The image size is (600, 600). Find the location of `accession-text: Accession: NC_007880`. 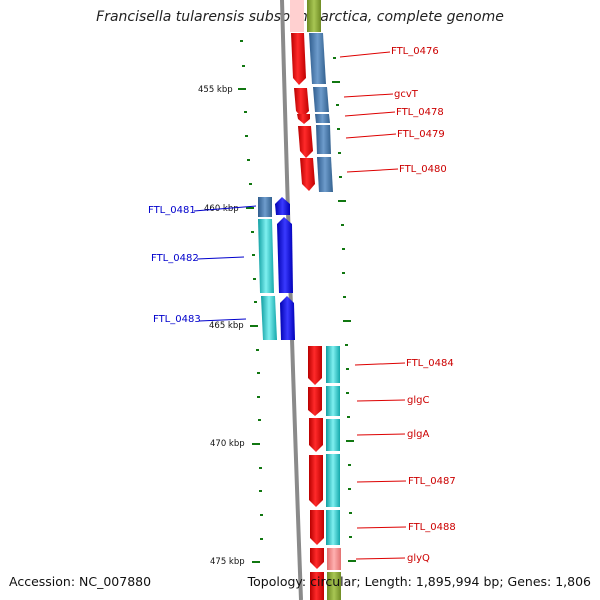

accession-text: Accession: NC_007880 is located at coordinates (80, 581).